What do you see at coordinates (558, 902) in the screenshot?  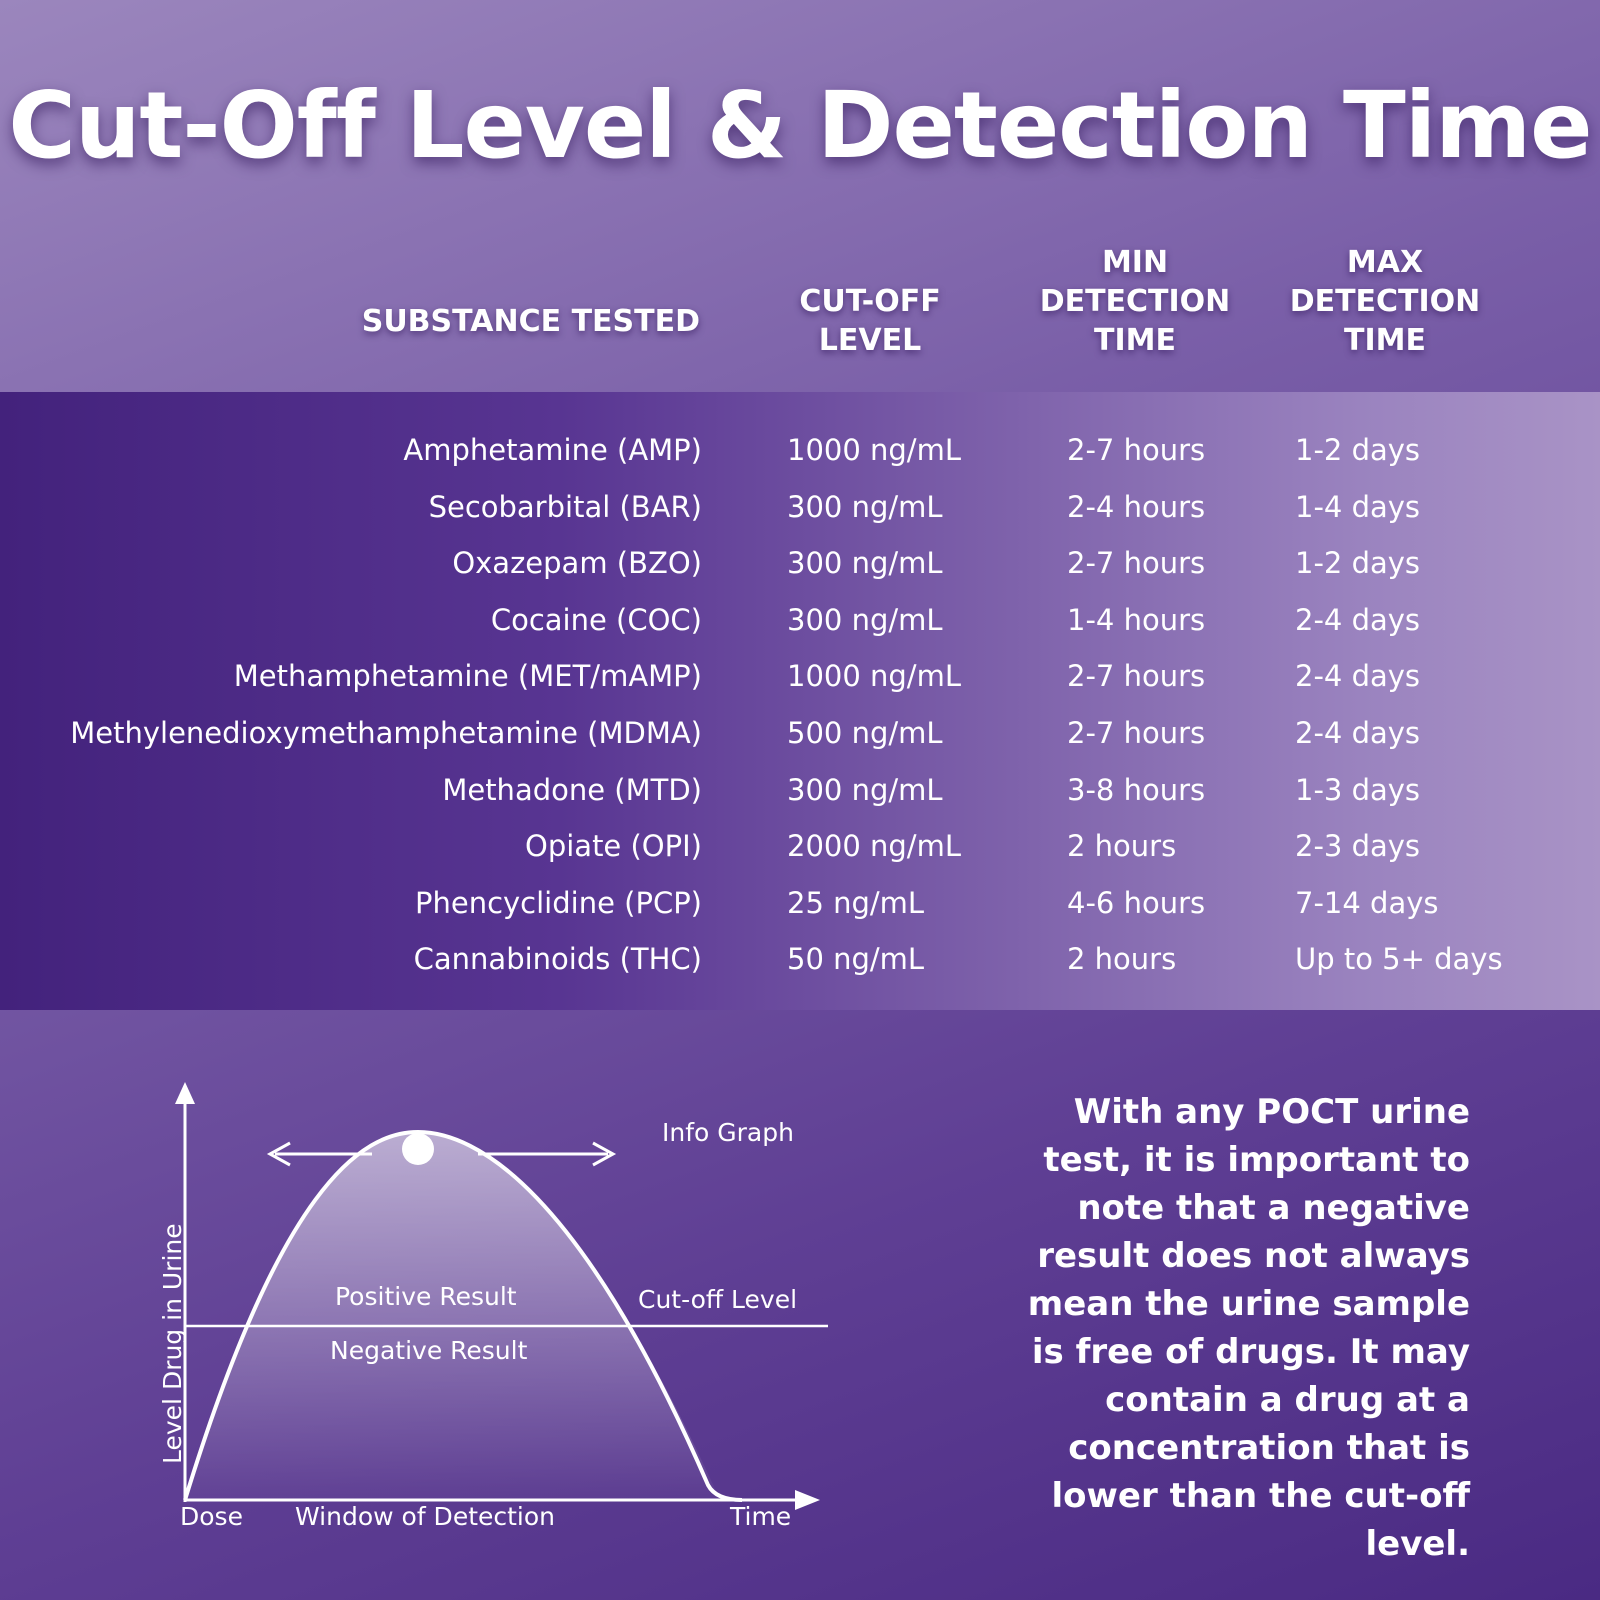 I see `substance-cell: Phencyclidine (PCP)` at bounding box center [558, 902].